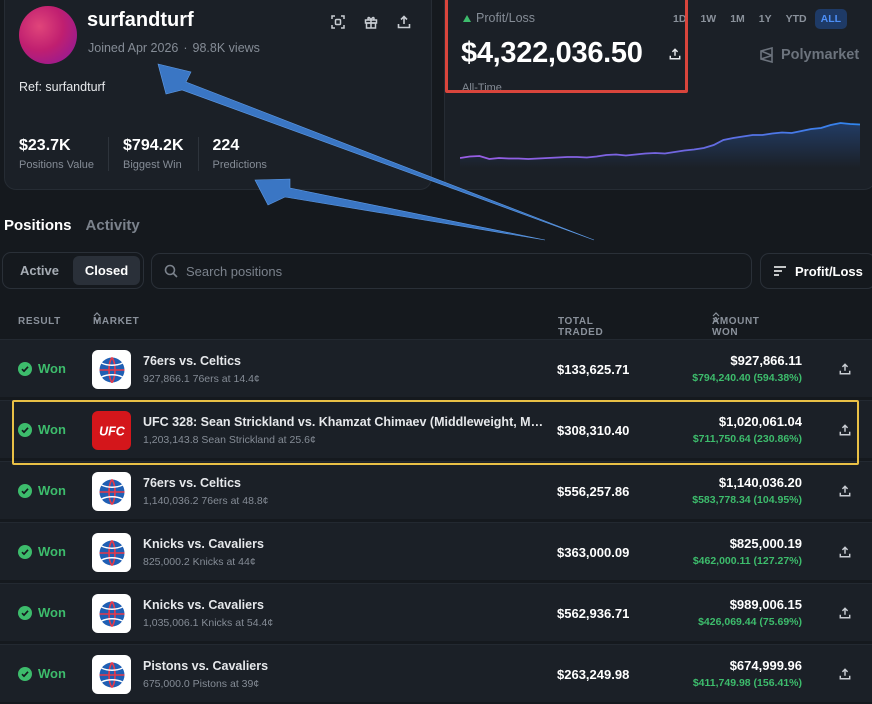 The image size is (872, 704). I want to click on timeframe-1d: 1D, so click(680, 19).